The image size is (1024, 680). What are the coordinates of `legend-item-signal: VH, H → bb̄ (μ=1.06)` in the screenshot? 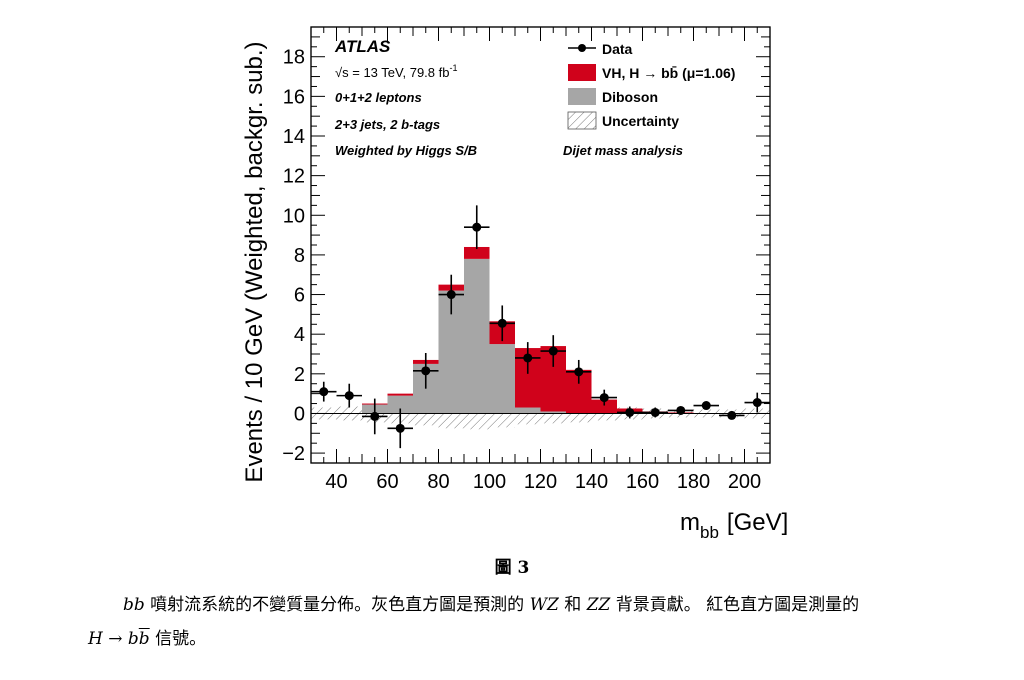 It's located at (668, 72).